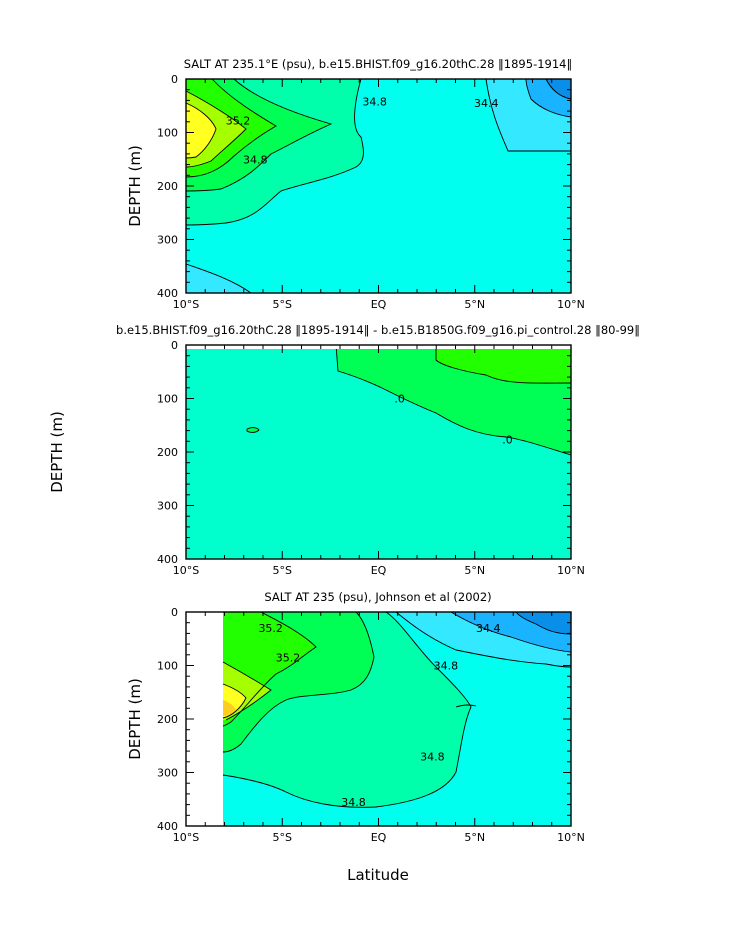 This screenshot has width=733, height=945. What do you see at coordinates (253, 430) in the screenshot?
I see `panel-2-blip` at bounding box center [253, 430].